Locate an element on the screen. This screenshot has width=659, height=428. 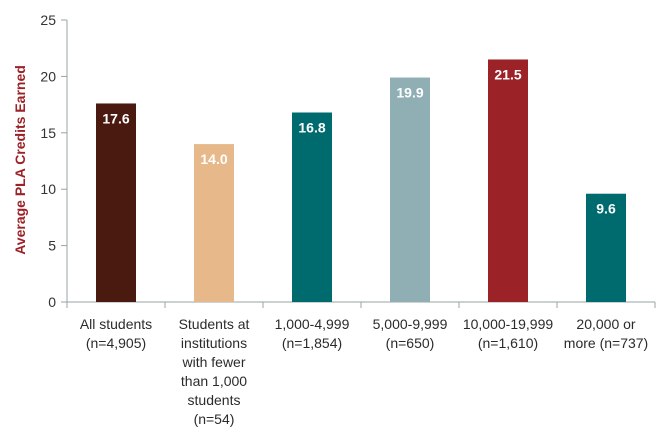
y-axis: 0 5 10 15 20 25 is located at coordinates (54, 161).